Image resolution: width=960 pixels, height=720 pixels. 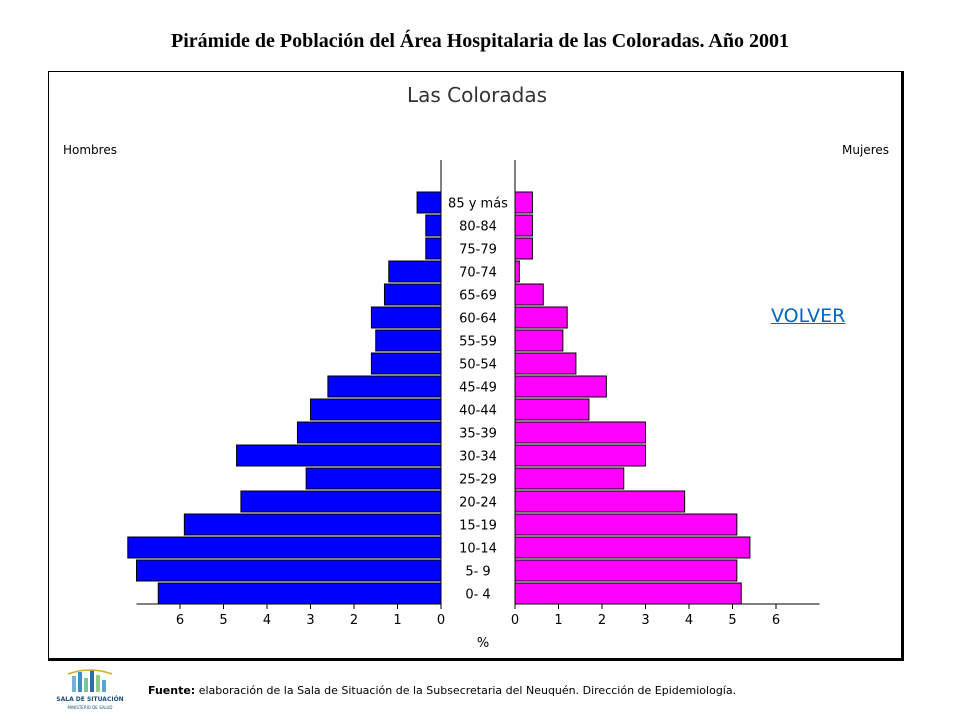 What do you see at coordinates (478, 549) in the screenshot?
I see `category-label-2: 10-14` at bounding box center [478, 549].